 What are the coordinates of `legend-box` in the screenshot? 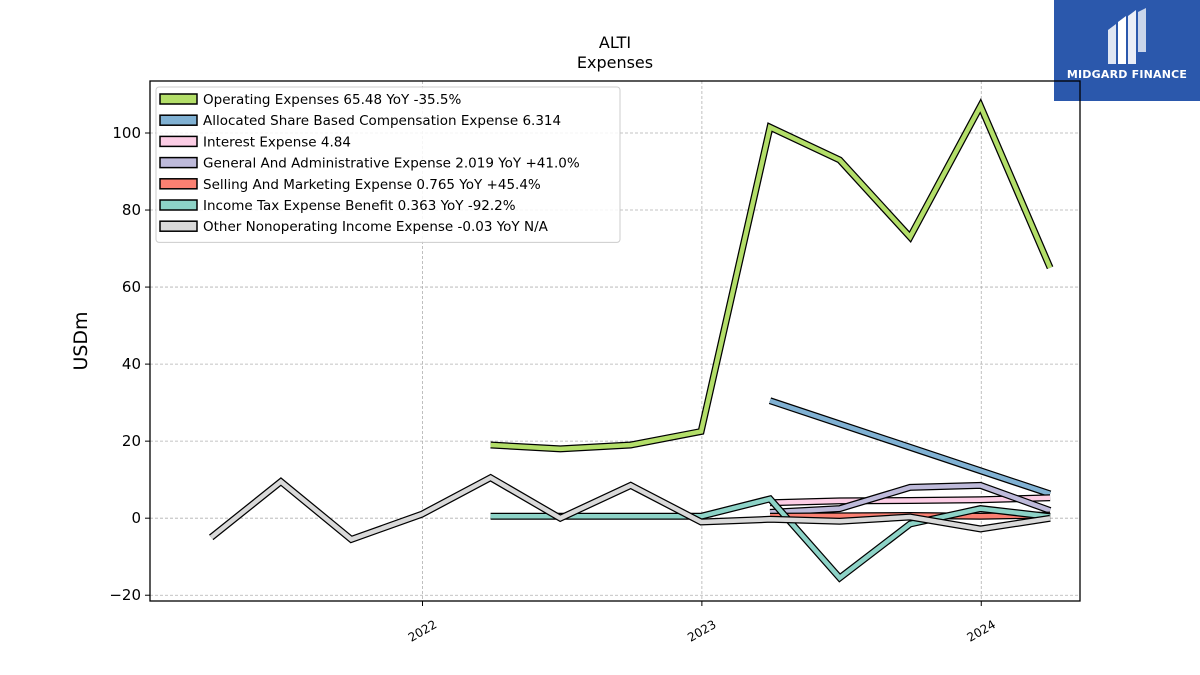 It's located at (388, 164).